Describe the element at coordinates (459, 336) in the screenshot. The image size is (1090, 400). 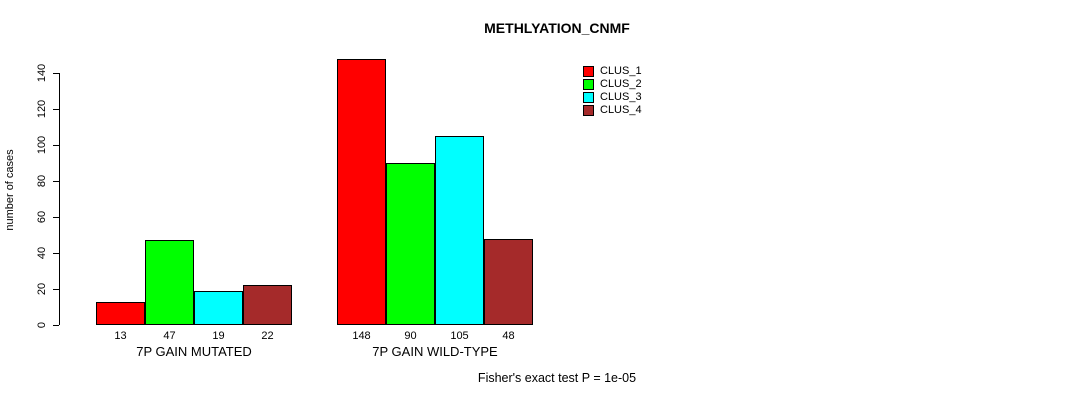
I see `bar-value-label: 105` at that location.